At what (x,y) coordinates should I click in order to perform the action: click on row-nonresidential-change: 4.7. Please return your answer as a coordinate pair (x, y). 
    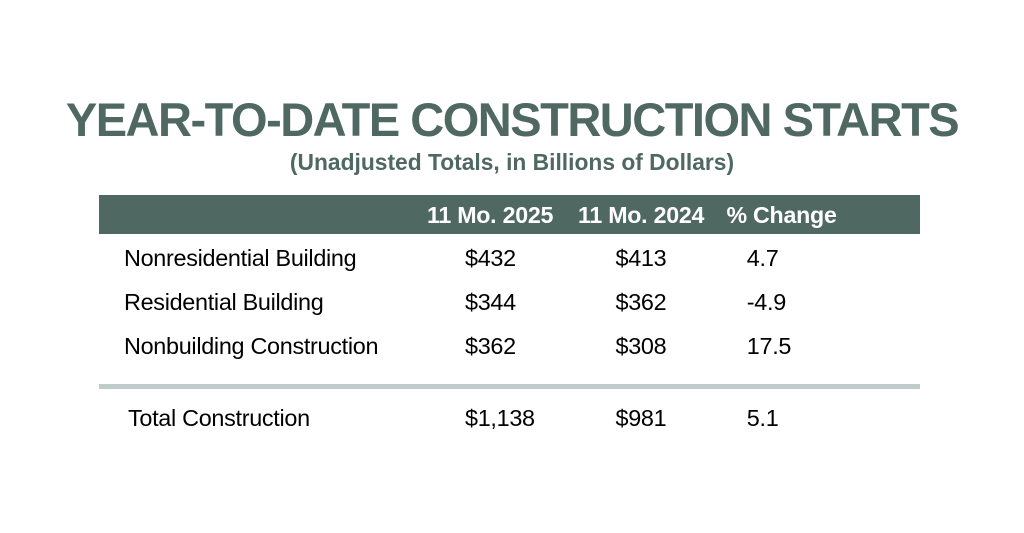
    Looking at the image, I should click on (762, 258).